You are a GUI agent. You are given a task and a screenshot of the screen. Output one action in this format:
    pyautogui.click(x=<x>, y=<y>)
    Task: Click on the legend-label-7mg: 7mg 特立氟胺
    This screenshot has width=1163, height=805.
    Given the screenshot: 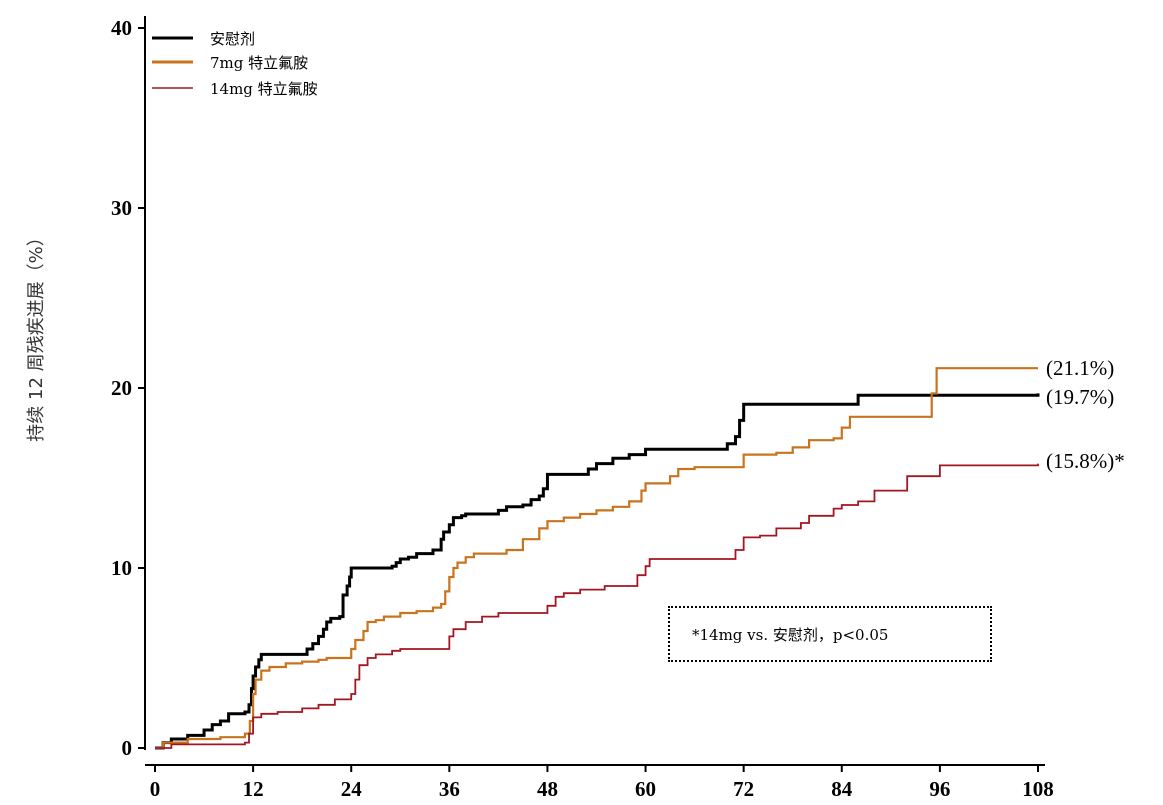 What is the action you would take?
    pyautogui.click(x=259, y=63)
    